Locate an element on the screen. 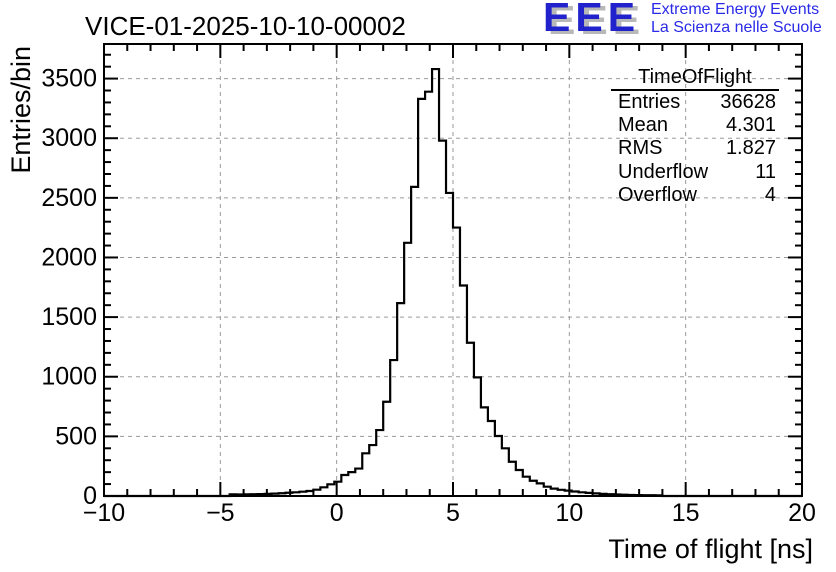  y-tick-label: 3500 is located at coordinates (69, 79).